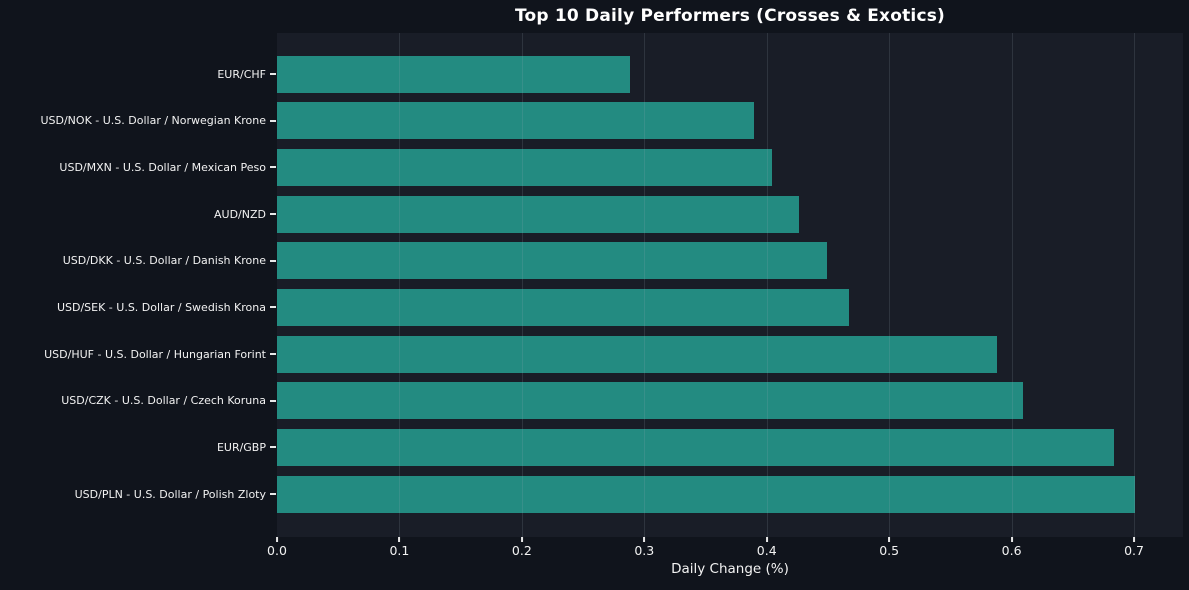 This screenshot has height=590, width=1189. Describe the element at coordinates (706, 494) in the screenshot. I see `bar-usd-pln` at that location.